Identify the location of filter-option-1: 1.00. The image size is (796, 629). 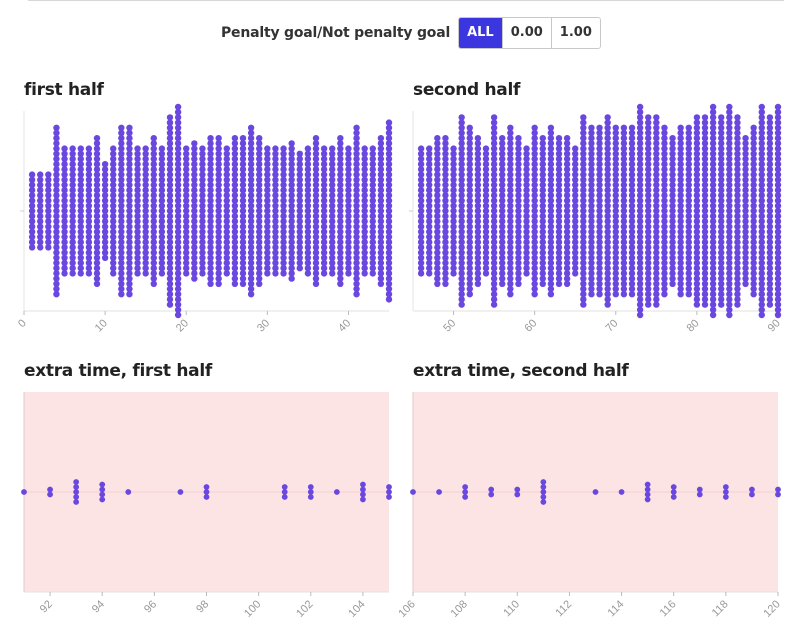
(575, 33).